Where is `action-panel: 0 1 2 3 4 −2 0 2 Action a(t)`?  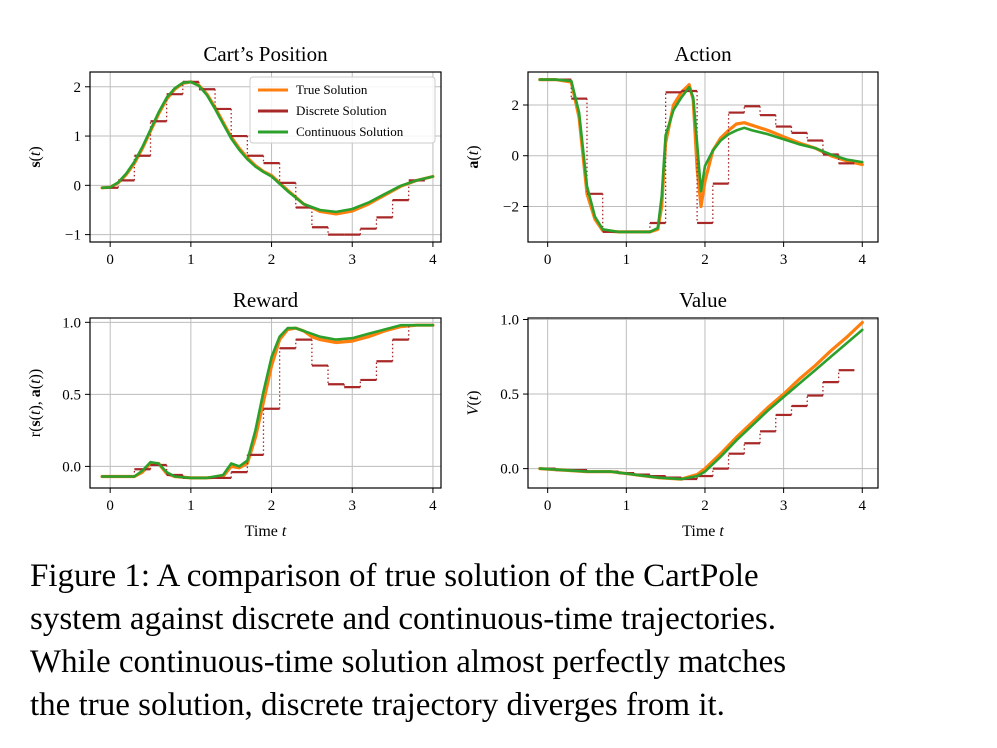 action-panel: 0 1 2 3 4 −2 0 2 Action a(t) is located at coordinates (672, 155).